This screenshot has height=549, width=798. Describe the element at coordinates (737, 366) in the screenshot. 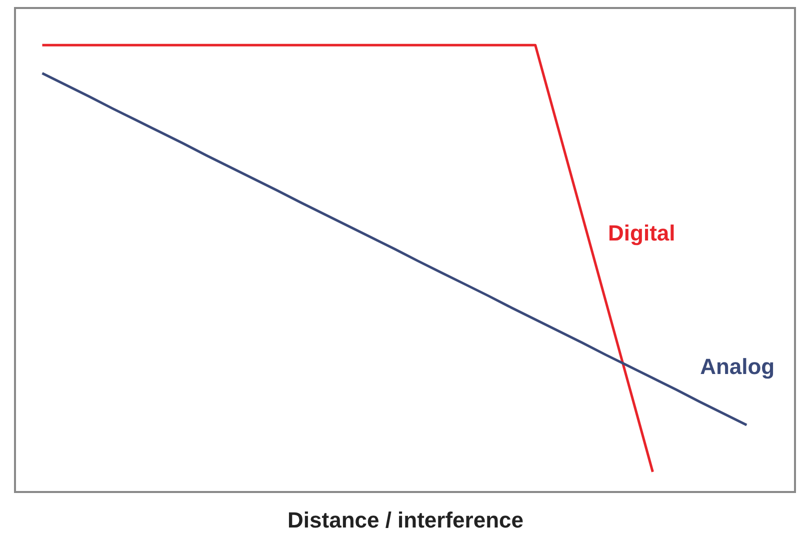

I see `series-label: Analog` at that location.